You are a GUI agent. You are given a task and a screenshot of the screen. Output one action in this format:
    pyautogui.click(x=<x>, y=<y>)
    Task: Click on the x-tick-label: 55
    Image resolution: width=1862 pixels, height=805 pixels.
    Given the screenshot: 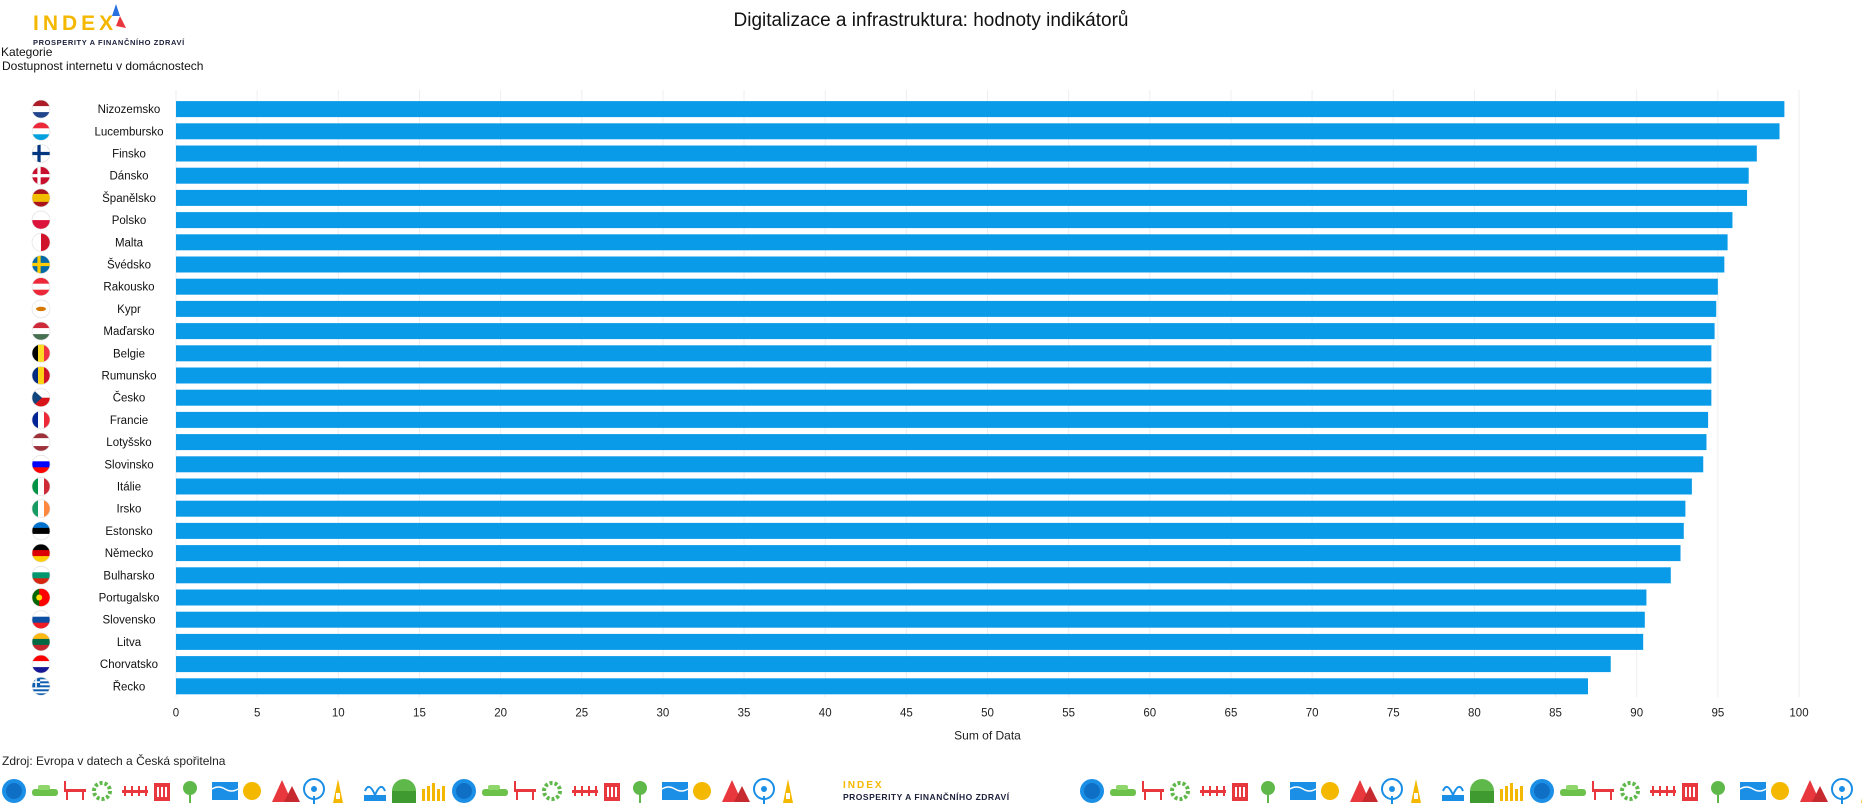 What is the action you would take?
    pyautogui.click(x=1068, y=713)
    